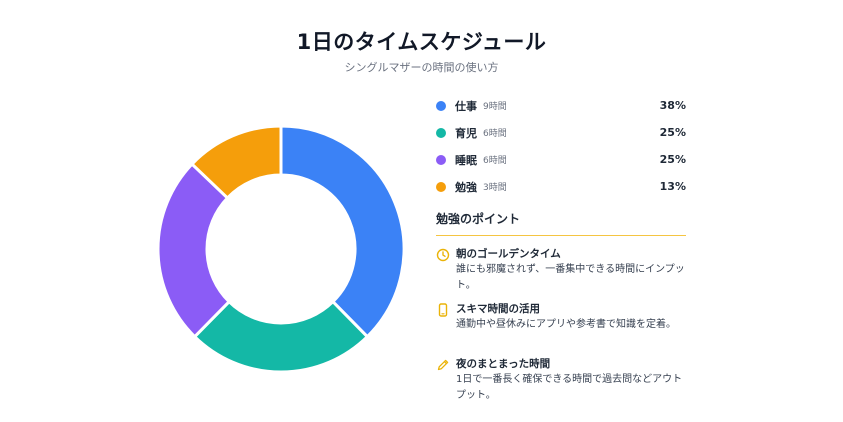 The image size is (843, 422). What do you see at coordinates (466, 187) in the screenshot?
I see `legend-label: 勉強` at bounding box center [466, 187].